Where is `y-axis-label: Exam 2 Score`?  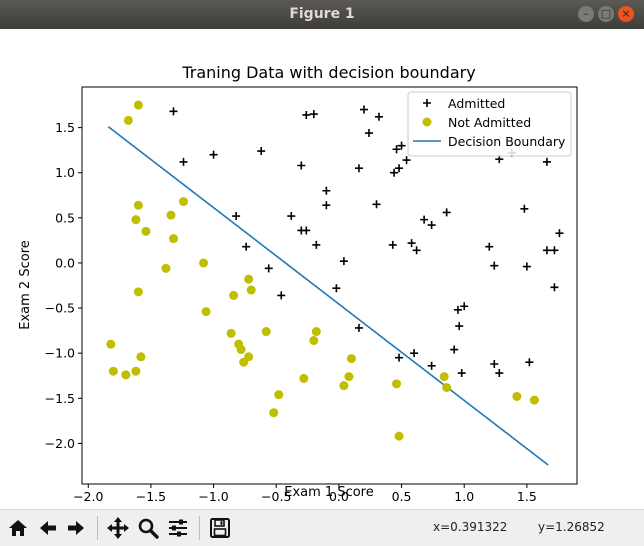 y-axis-label: Exam 2 Score is located at coordinates (25, 284).